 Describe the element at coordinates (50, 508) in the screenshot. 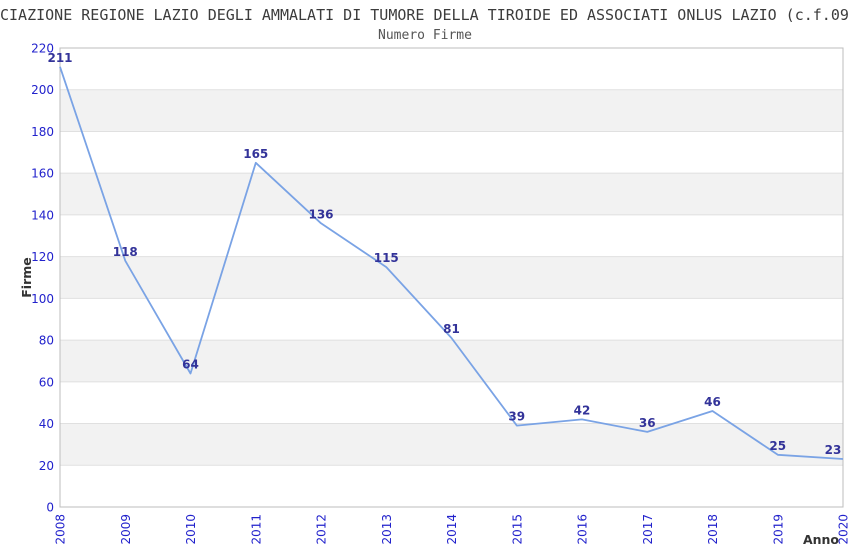

I see `y-tick-label: 0` at that location.